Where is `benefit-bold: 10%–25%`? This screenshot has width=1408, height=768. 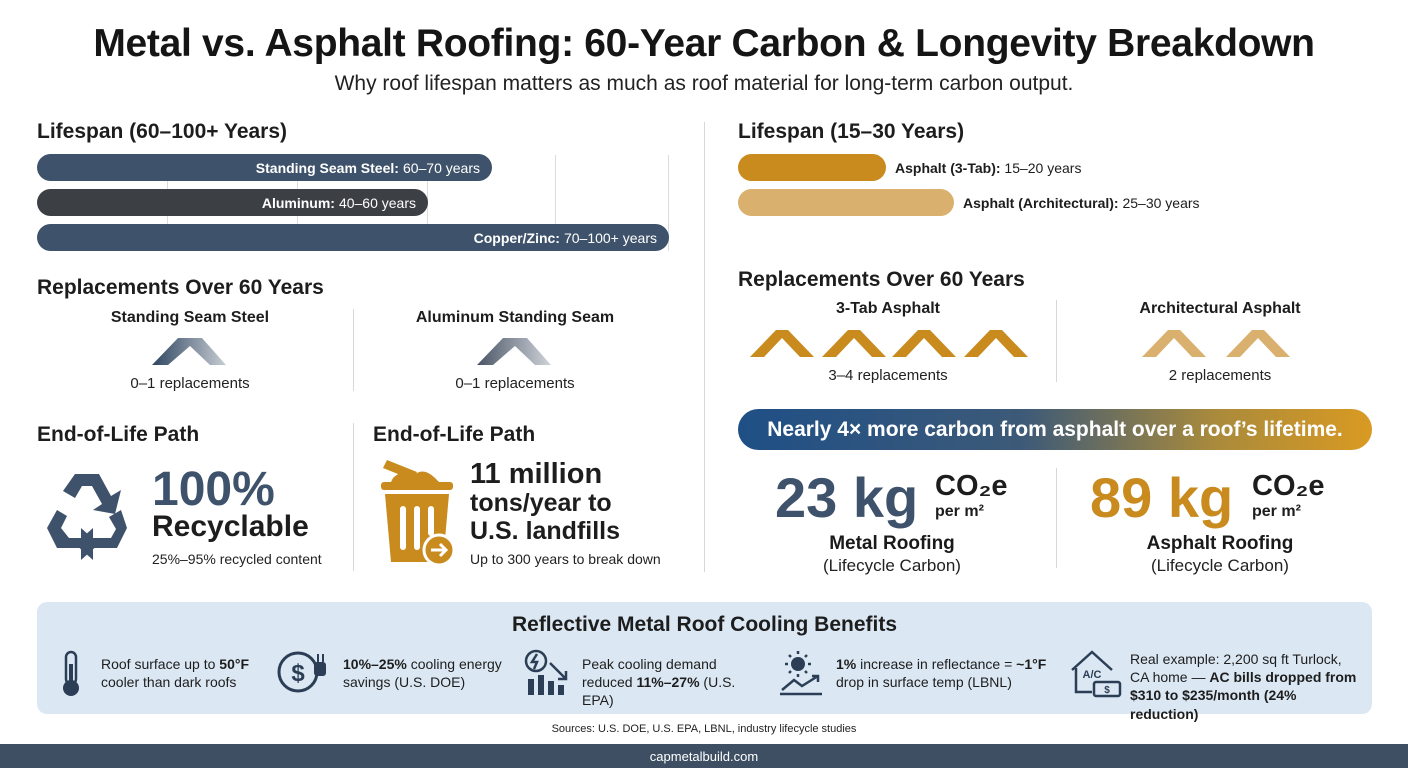
benefit-bold: 10%–25% is located at coordinates (375, 664).